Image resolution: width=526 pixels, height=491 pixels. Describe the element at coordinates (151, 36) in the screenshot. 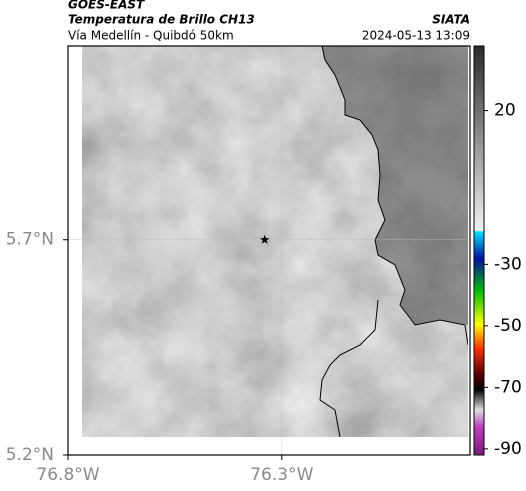

I see `route: Vía Medellín - Quibdó 50km` at that location.